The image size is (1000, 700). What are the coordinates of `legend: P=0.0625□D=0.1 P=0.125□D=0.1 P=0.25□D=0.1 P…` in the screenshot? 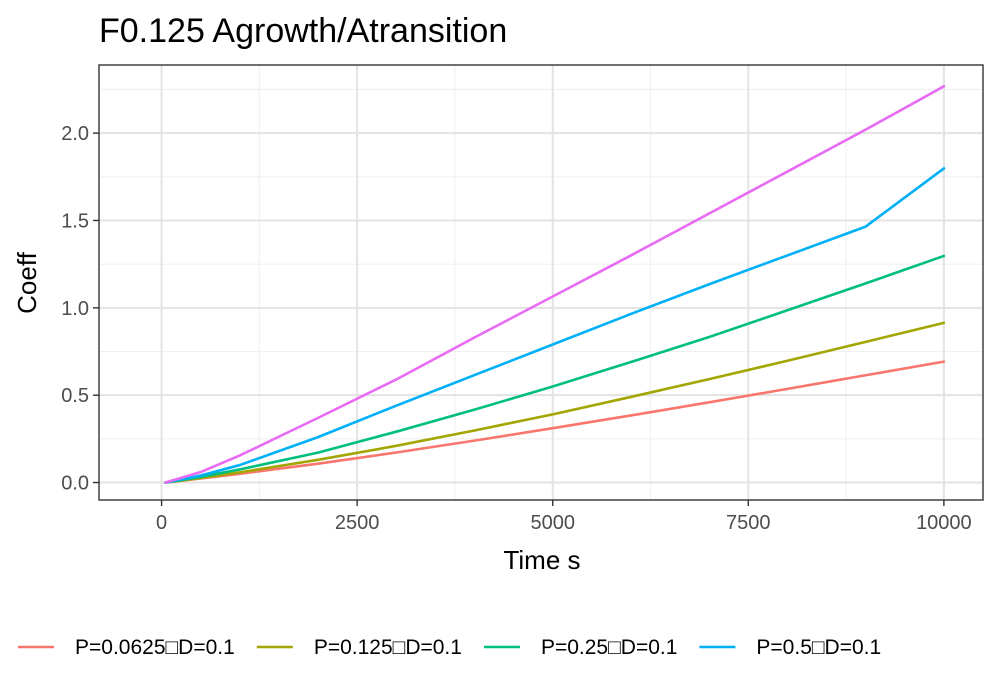 It's located at (449, 647).